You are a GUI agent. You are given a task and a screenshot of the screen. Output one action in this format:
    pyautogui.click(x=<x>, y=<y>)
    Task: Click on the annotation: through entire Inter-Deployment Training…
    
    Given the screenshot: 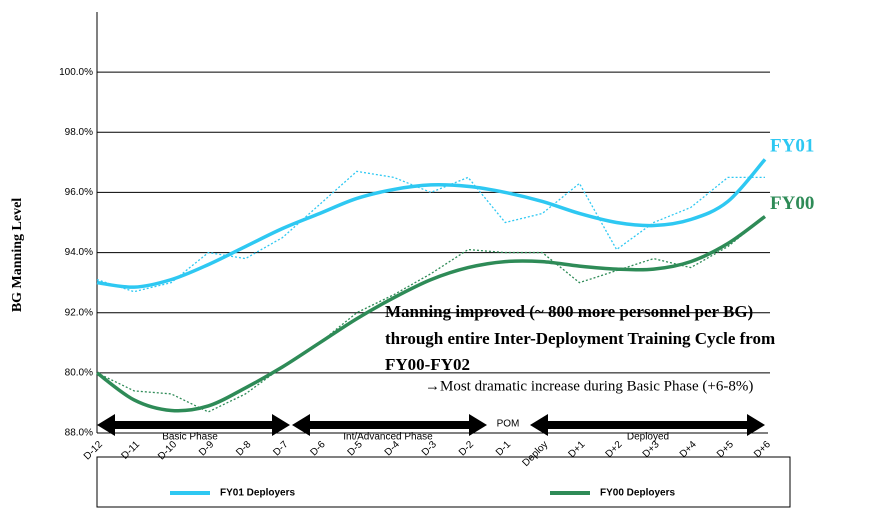 What is the action you would take?
    pyautogui.click(x=580, y=338)
    